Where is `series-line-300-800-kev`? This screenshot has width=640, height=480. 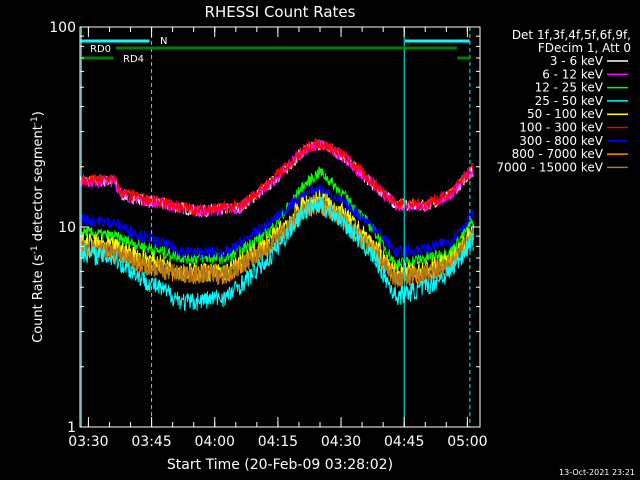 series-line-300-800-kev is located at coordinates (277, 222).